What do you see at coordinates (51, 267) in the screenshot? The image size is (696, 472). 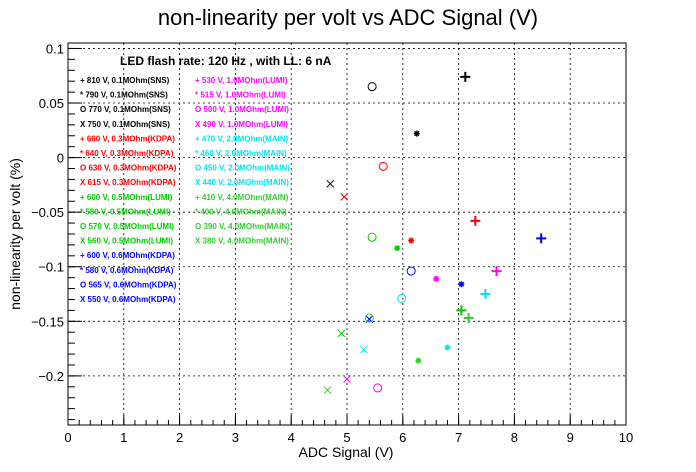 I see `y-tick-label: −0.1` at bounding box center [51, 267].